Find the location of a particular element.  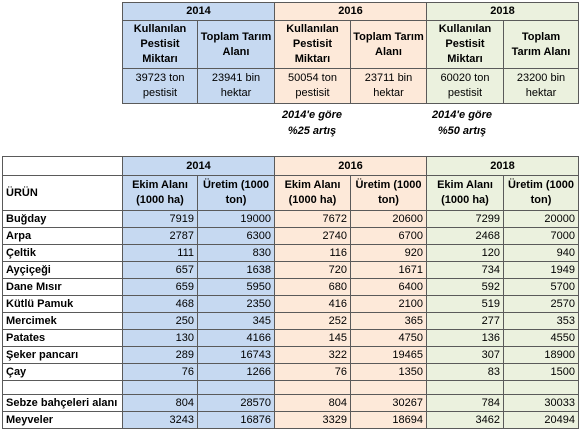

year-header: 2014 is located at coordinates (198, 166).